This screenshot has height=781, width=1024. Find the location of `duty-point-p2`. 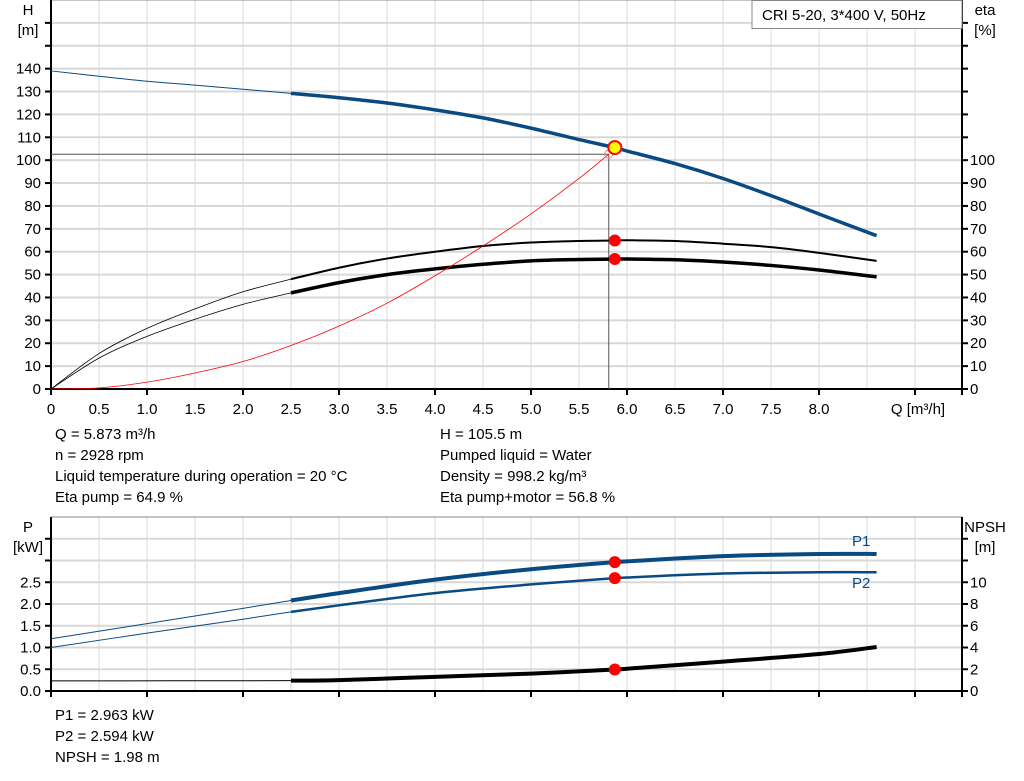

duty-point-p2 is located at coordinates (614, 578).